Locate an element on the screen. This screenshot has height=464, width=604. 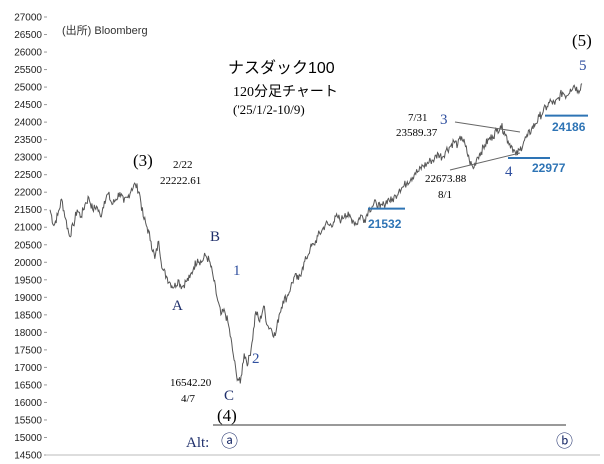
chart-period: ('25/1/2-10/9) is located at coordinates (269, 109).